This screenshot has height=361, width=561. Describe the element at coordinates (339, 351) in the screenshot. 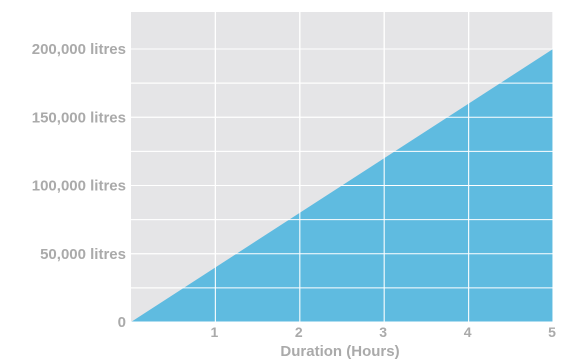

I see `x-axis-label: Duration (Hours)` at that location.